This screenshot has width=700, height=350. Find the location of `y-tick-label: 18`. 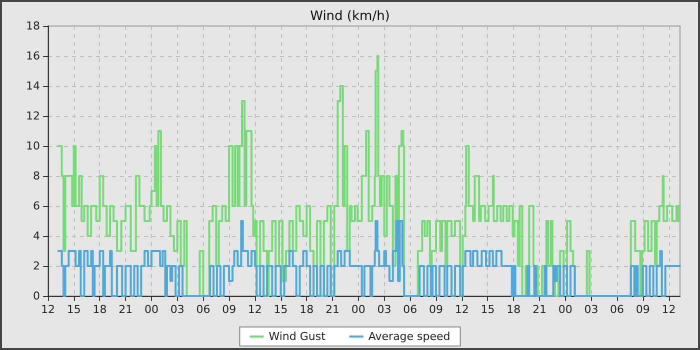

y-tick-label: 18 is located at coordinates (33, 26).